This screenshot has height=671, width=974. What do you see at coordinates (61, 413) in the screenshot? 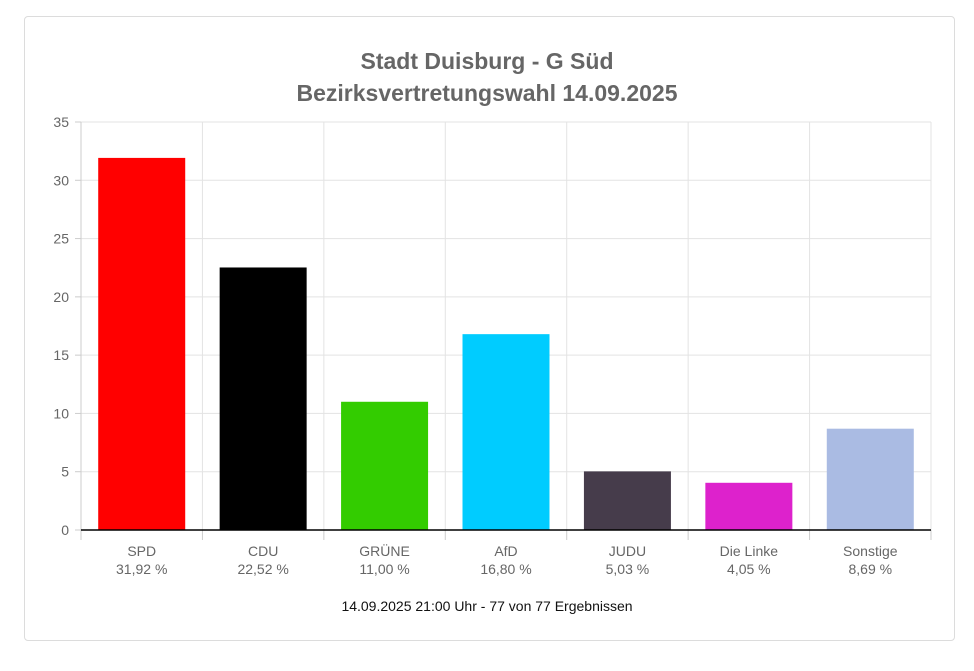
I see `y-tick-label: 10` at bounding box center [61, 413].